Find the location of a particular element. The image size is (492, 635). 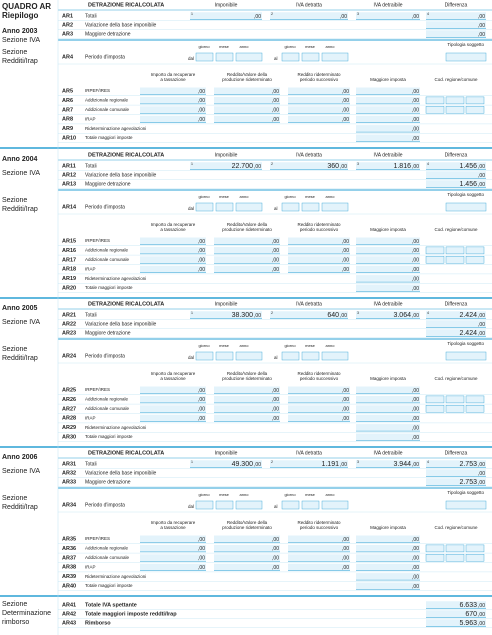

row-code: AR33 is located at coordinates (69, 482).